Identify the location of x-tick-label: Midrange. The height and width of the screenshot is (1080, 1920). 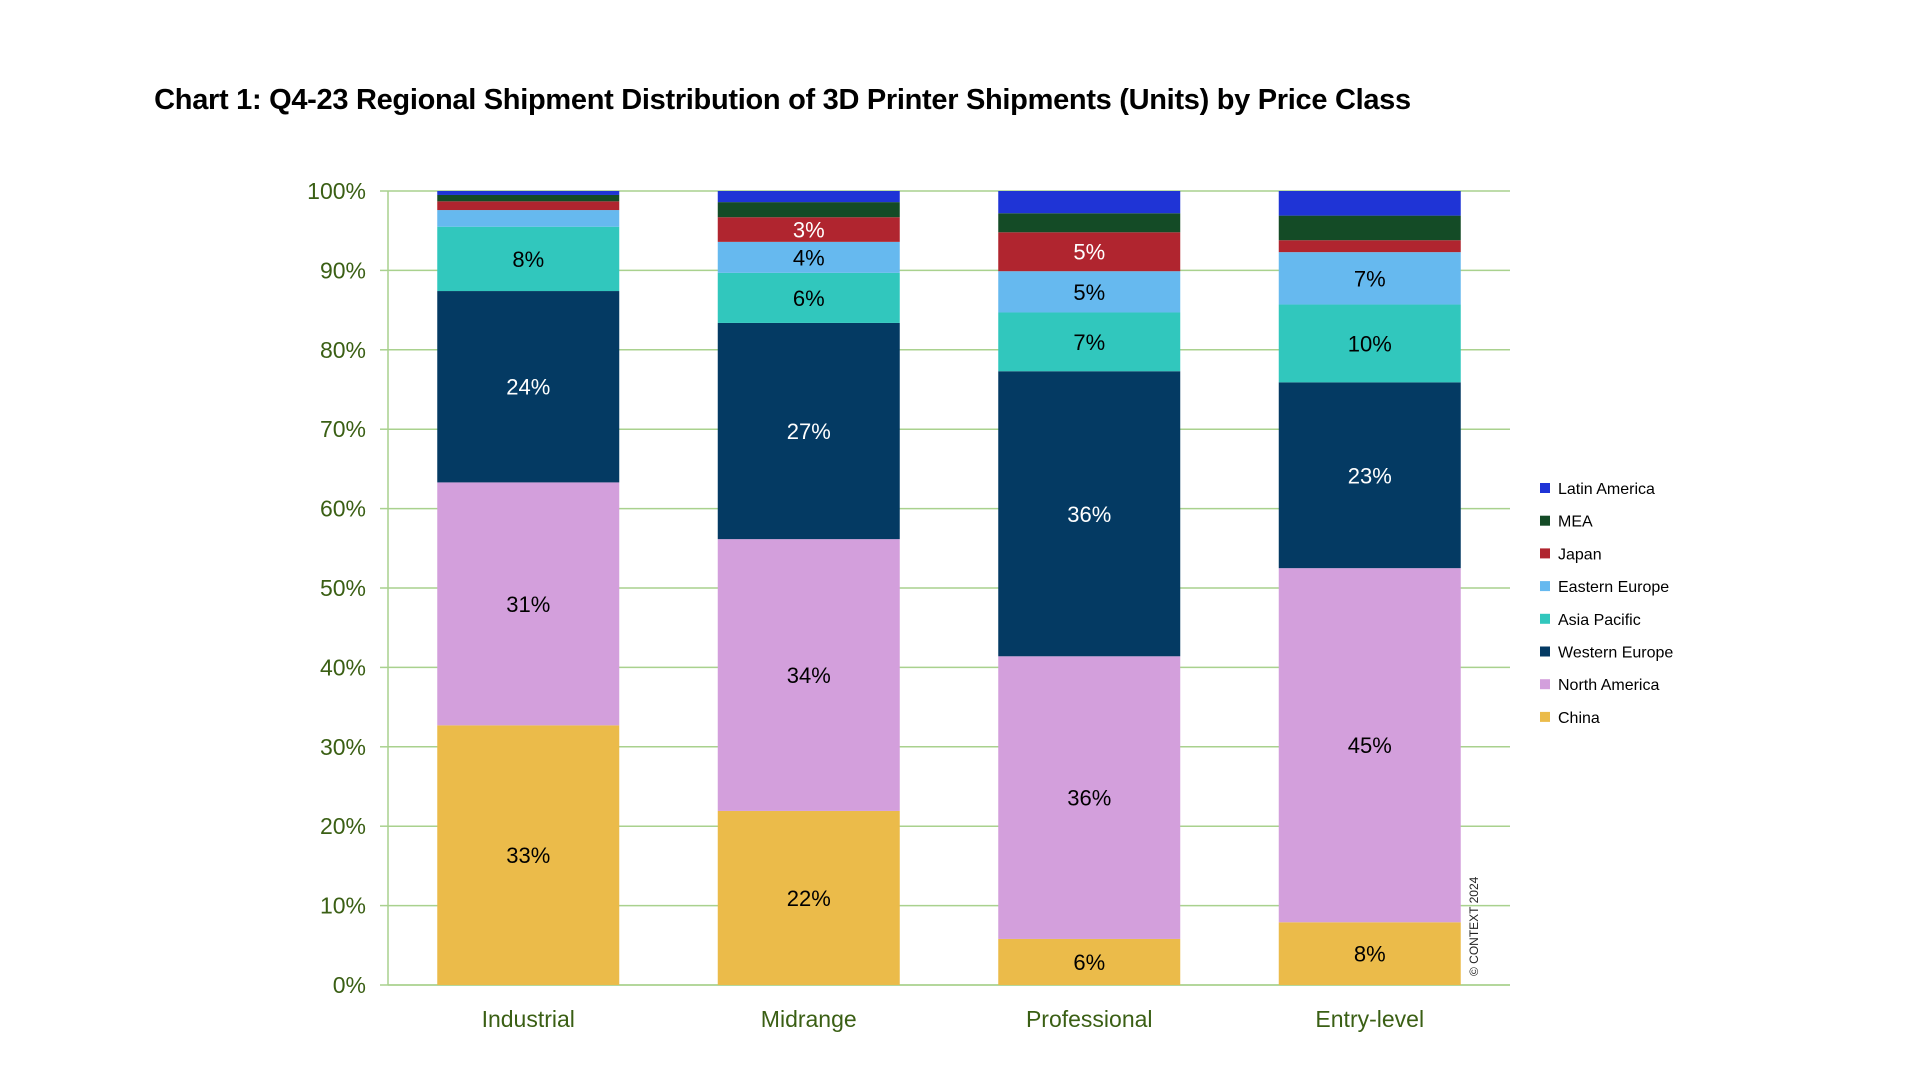
(809, 1019).